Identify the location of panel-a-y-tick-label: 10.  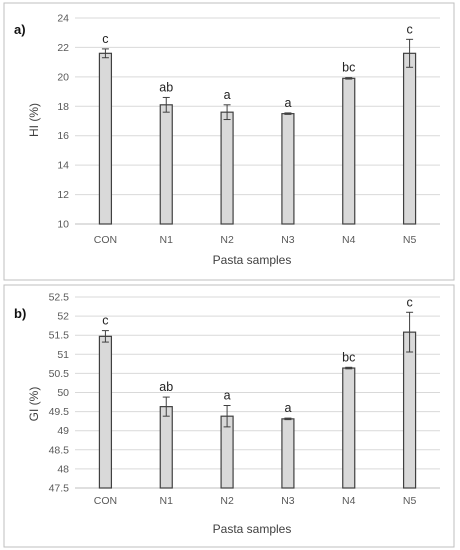
(63, 225).